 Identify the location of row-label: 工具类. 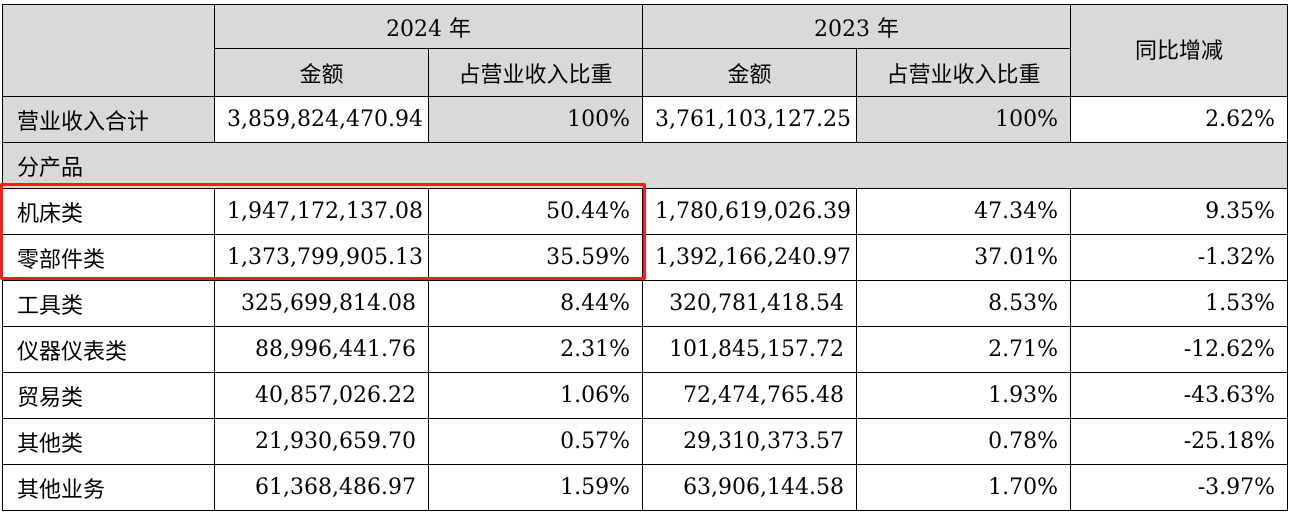
(108, 303).